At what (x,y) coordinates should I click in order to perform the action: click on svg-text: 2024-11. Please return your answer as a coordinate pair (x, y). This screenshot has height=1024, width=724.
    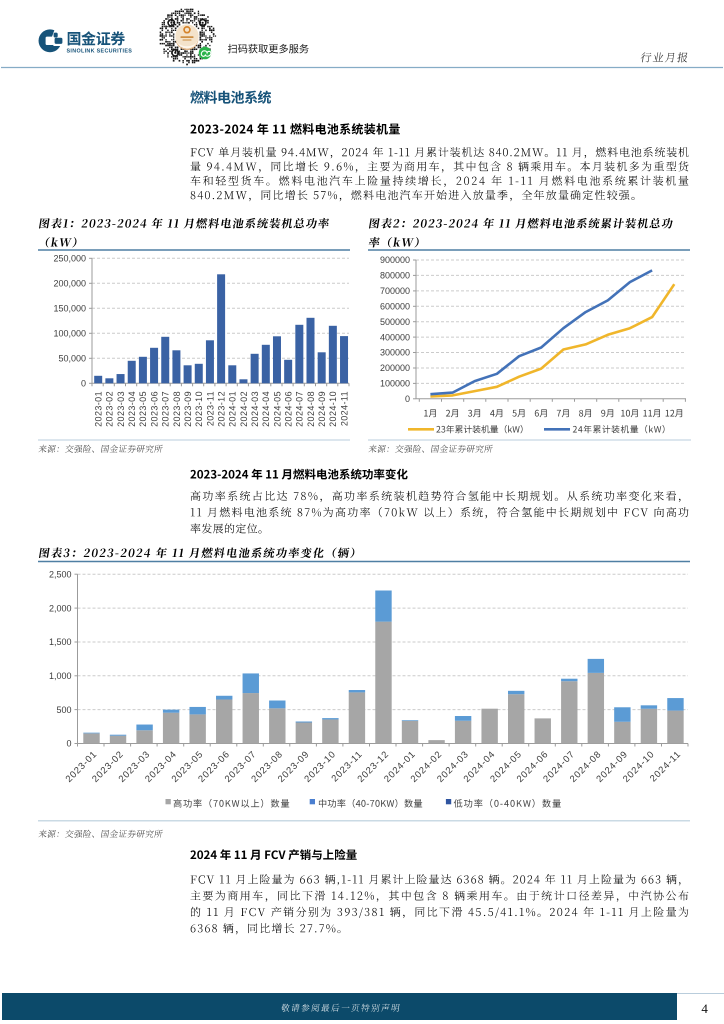
    Looking at the image, I should click on (344, 408).